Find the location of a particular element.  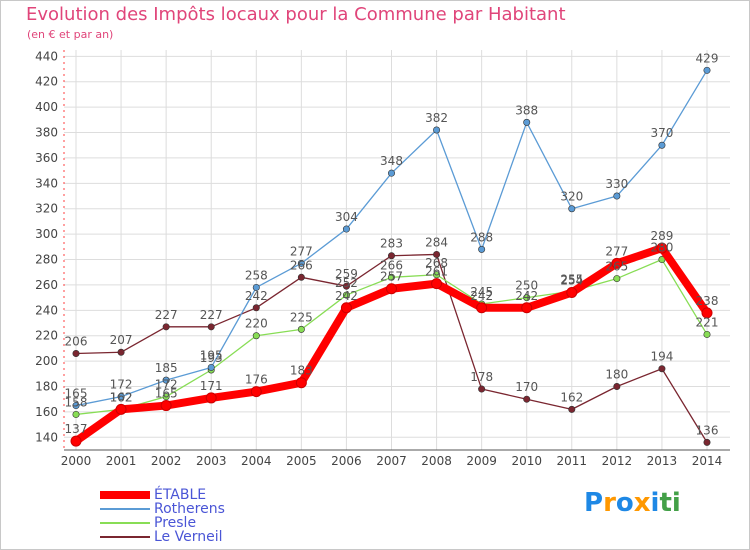

data-label-le-verneil: 194 is located at coordinates (661, 357).